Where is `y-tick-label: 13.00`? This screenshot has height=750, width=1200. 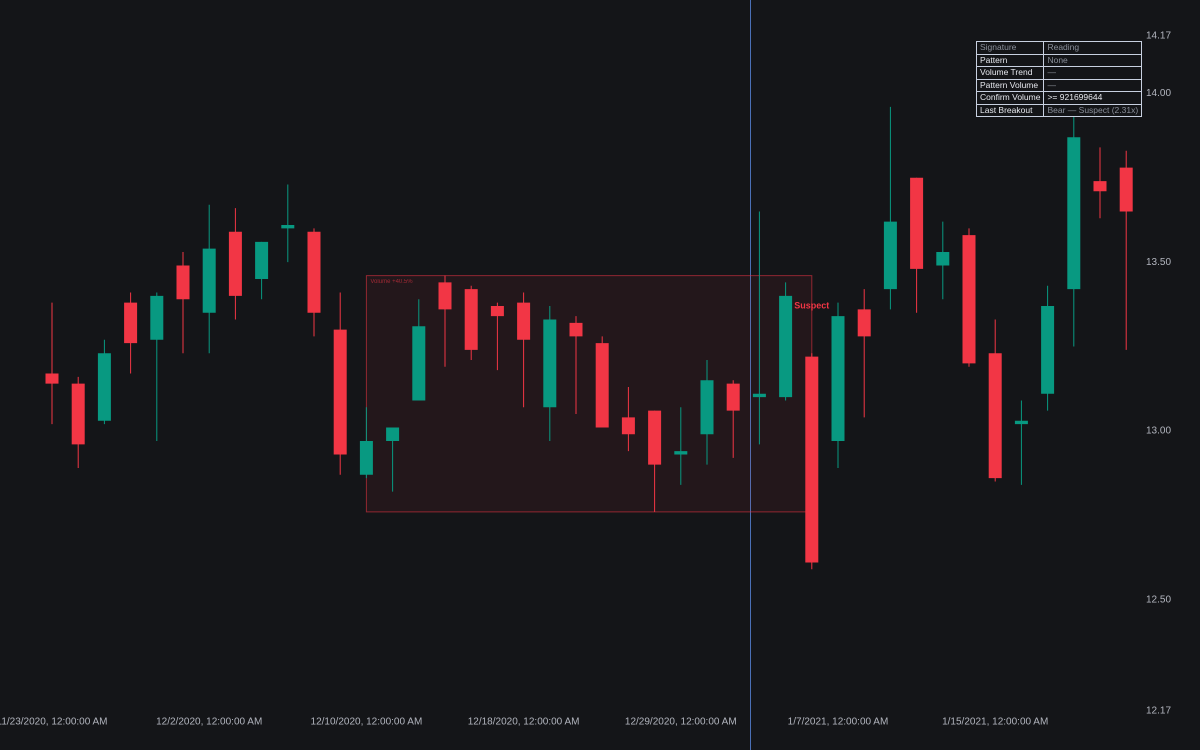
y-tick-label: 13.00 is located at coordinates (1158, 431).